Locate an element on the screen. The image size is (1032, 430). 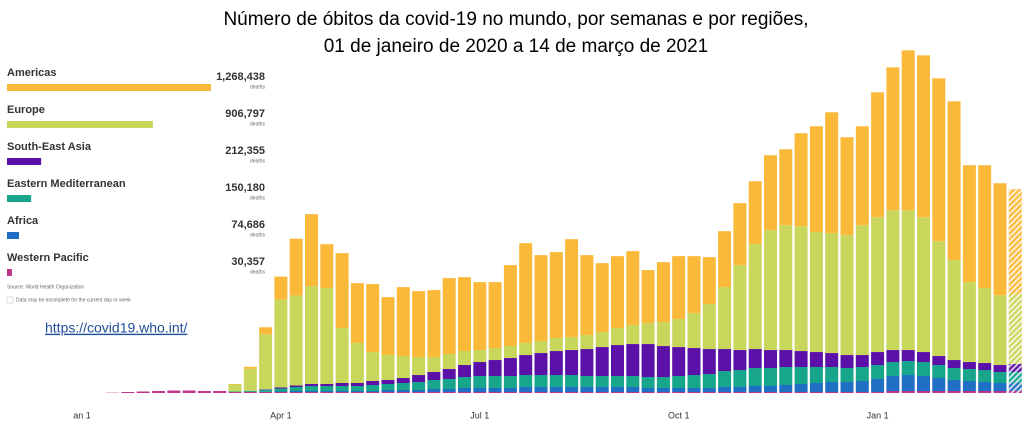
x-tick-label: Jul 1 is located at coordinates (479, 415).